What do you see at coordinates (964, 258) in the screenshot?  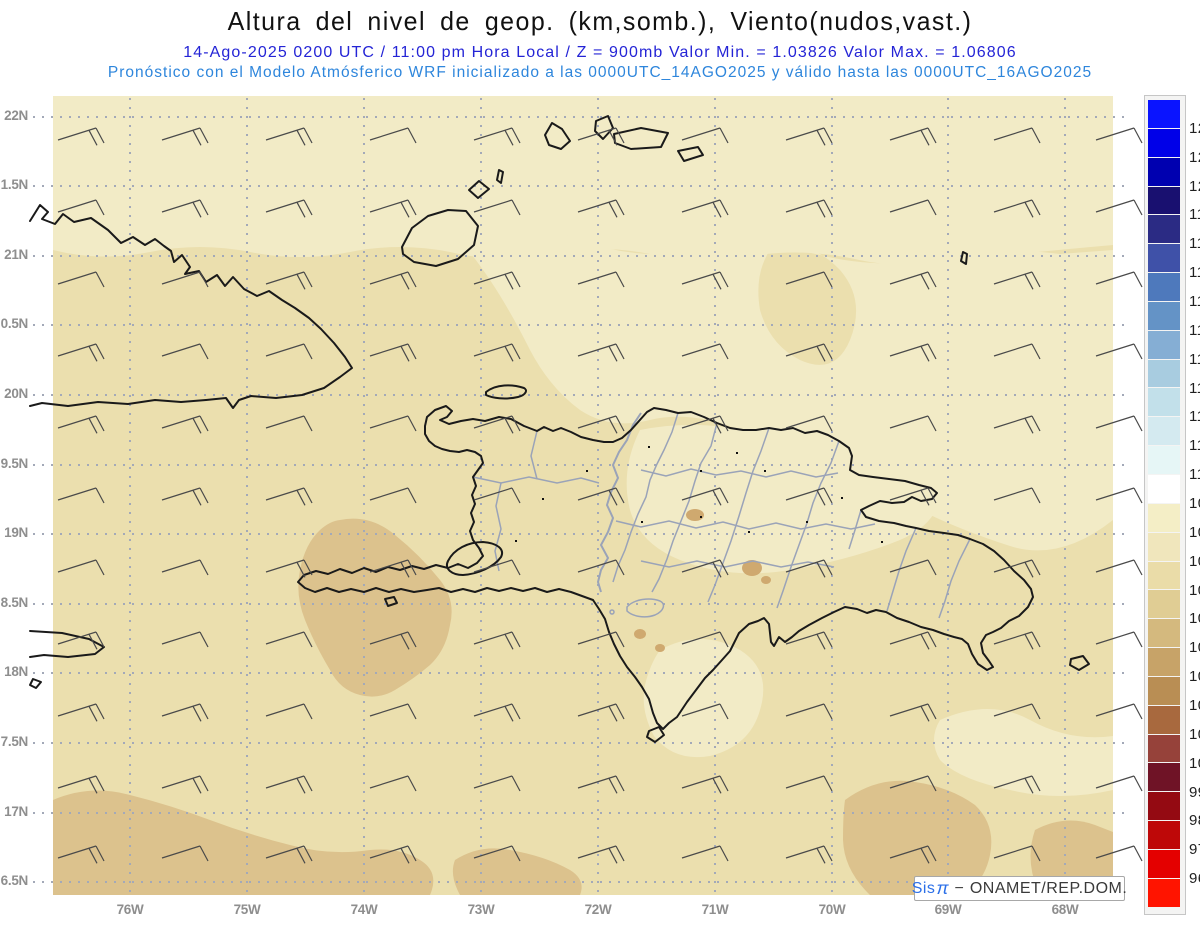 I see `islet-east` at bounding box center [964, 258].